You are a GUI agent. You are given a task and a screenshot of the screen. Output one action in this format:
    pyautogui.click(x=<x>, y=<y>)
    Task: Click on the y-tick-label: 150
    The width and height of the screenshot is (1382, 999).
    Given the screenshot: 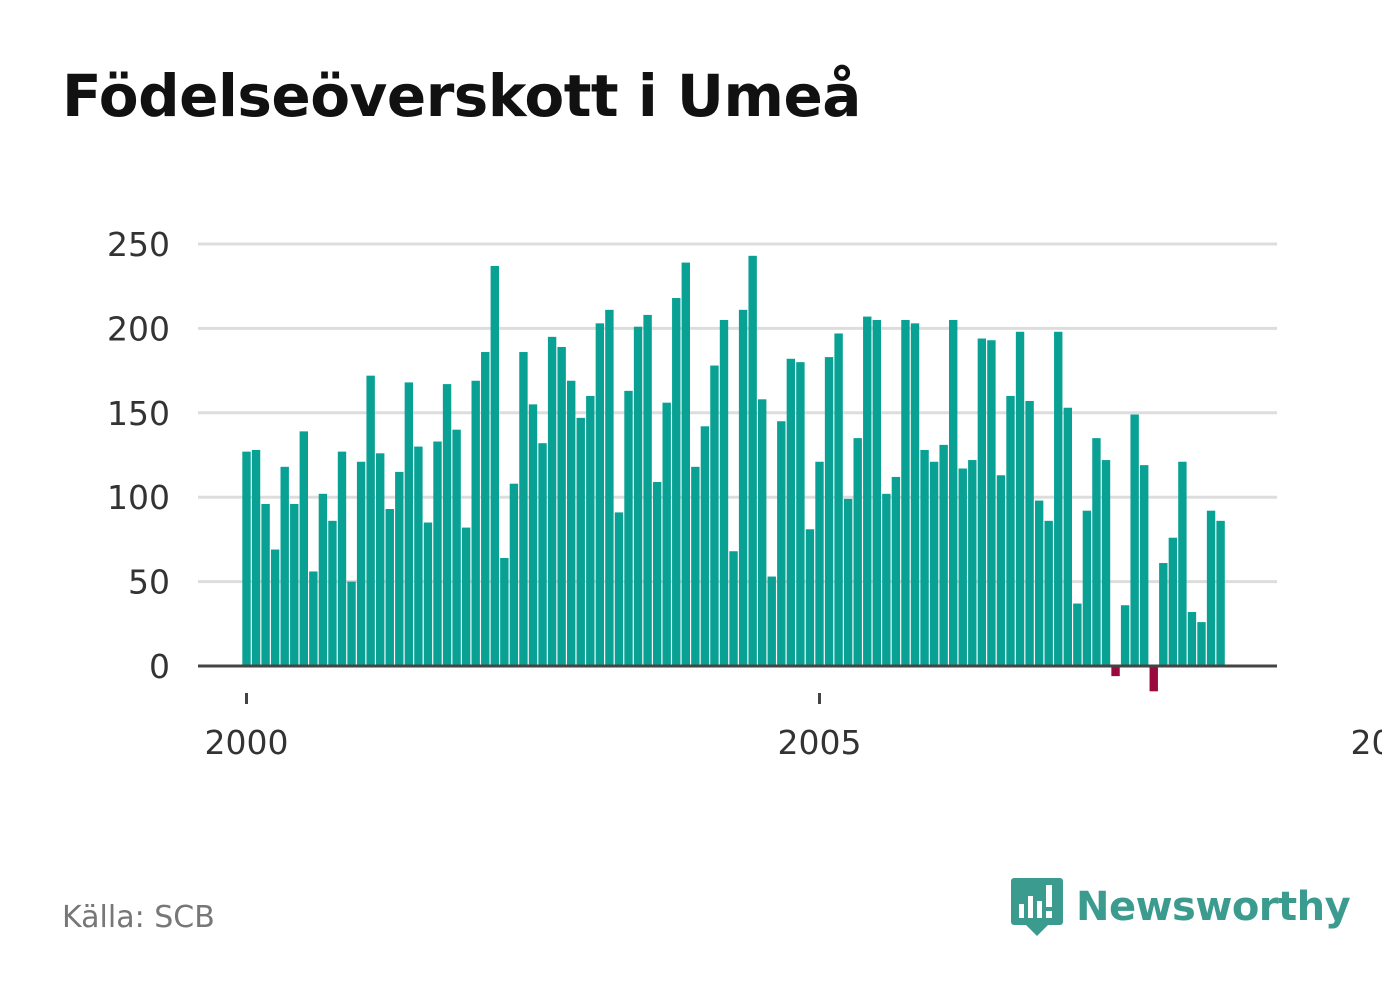 What is the action you would take?
    pyautogui.click(x=138, y=413)
    